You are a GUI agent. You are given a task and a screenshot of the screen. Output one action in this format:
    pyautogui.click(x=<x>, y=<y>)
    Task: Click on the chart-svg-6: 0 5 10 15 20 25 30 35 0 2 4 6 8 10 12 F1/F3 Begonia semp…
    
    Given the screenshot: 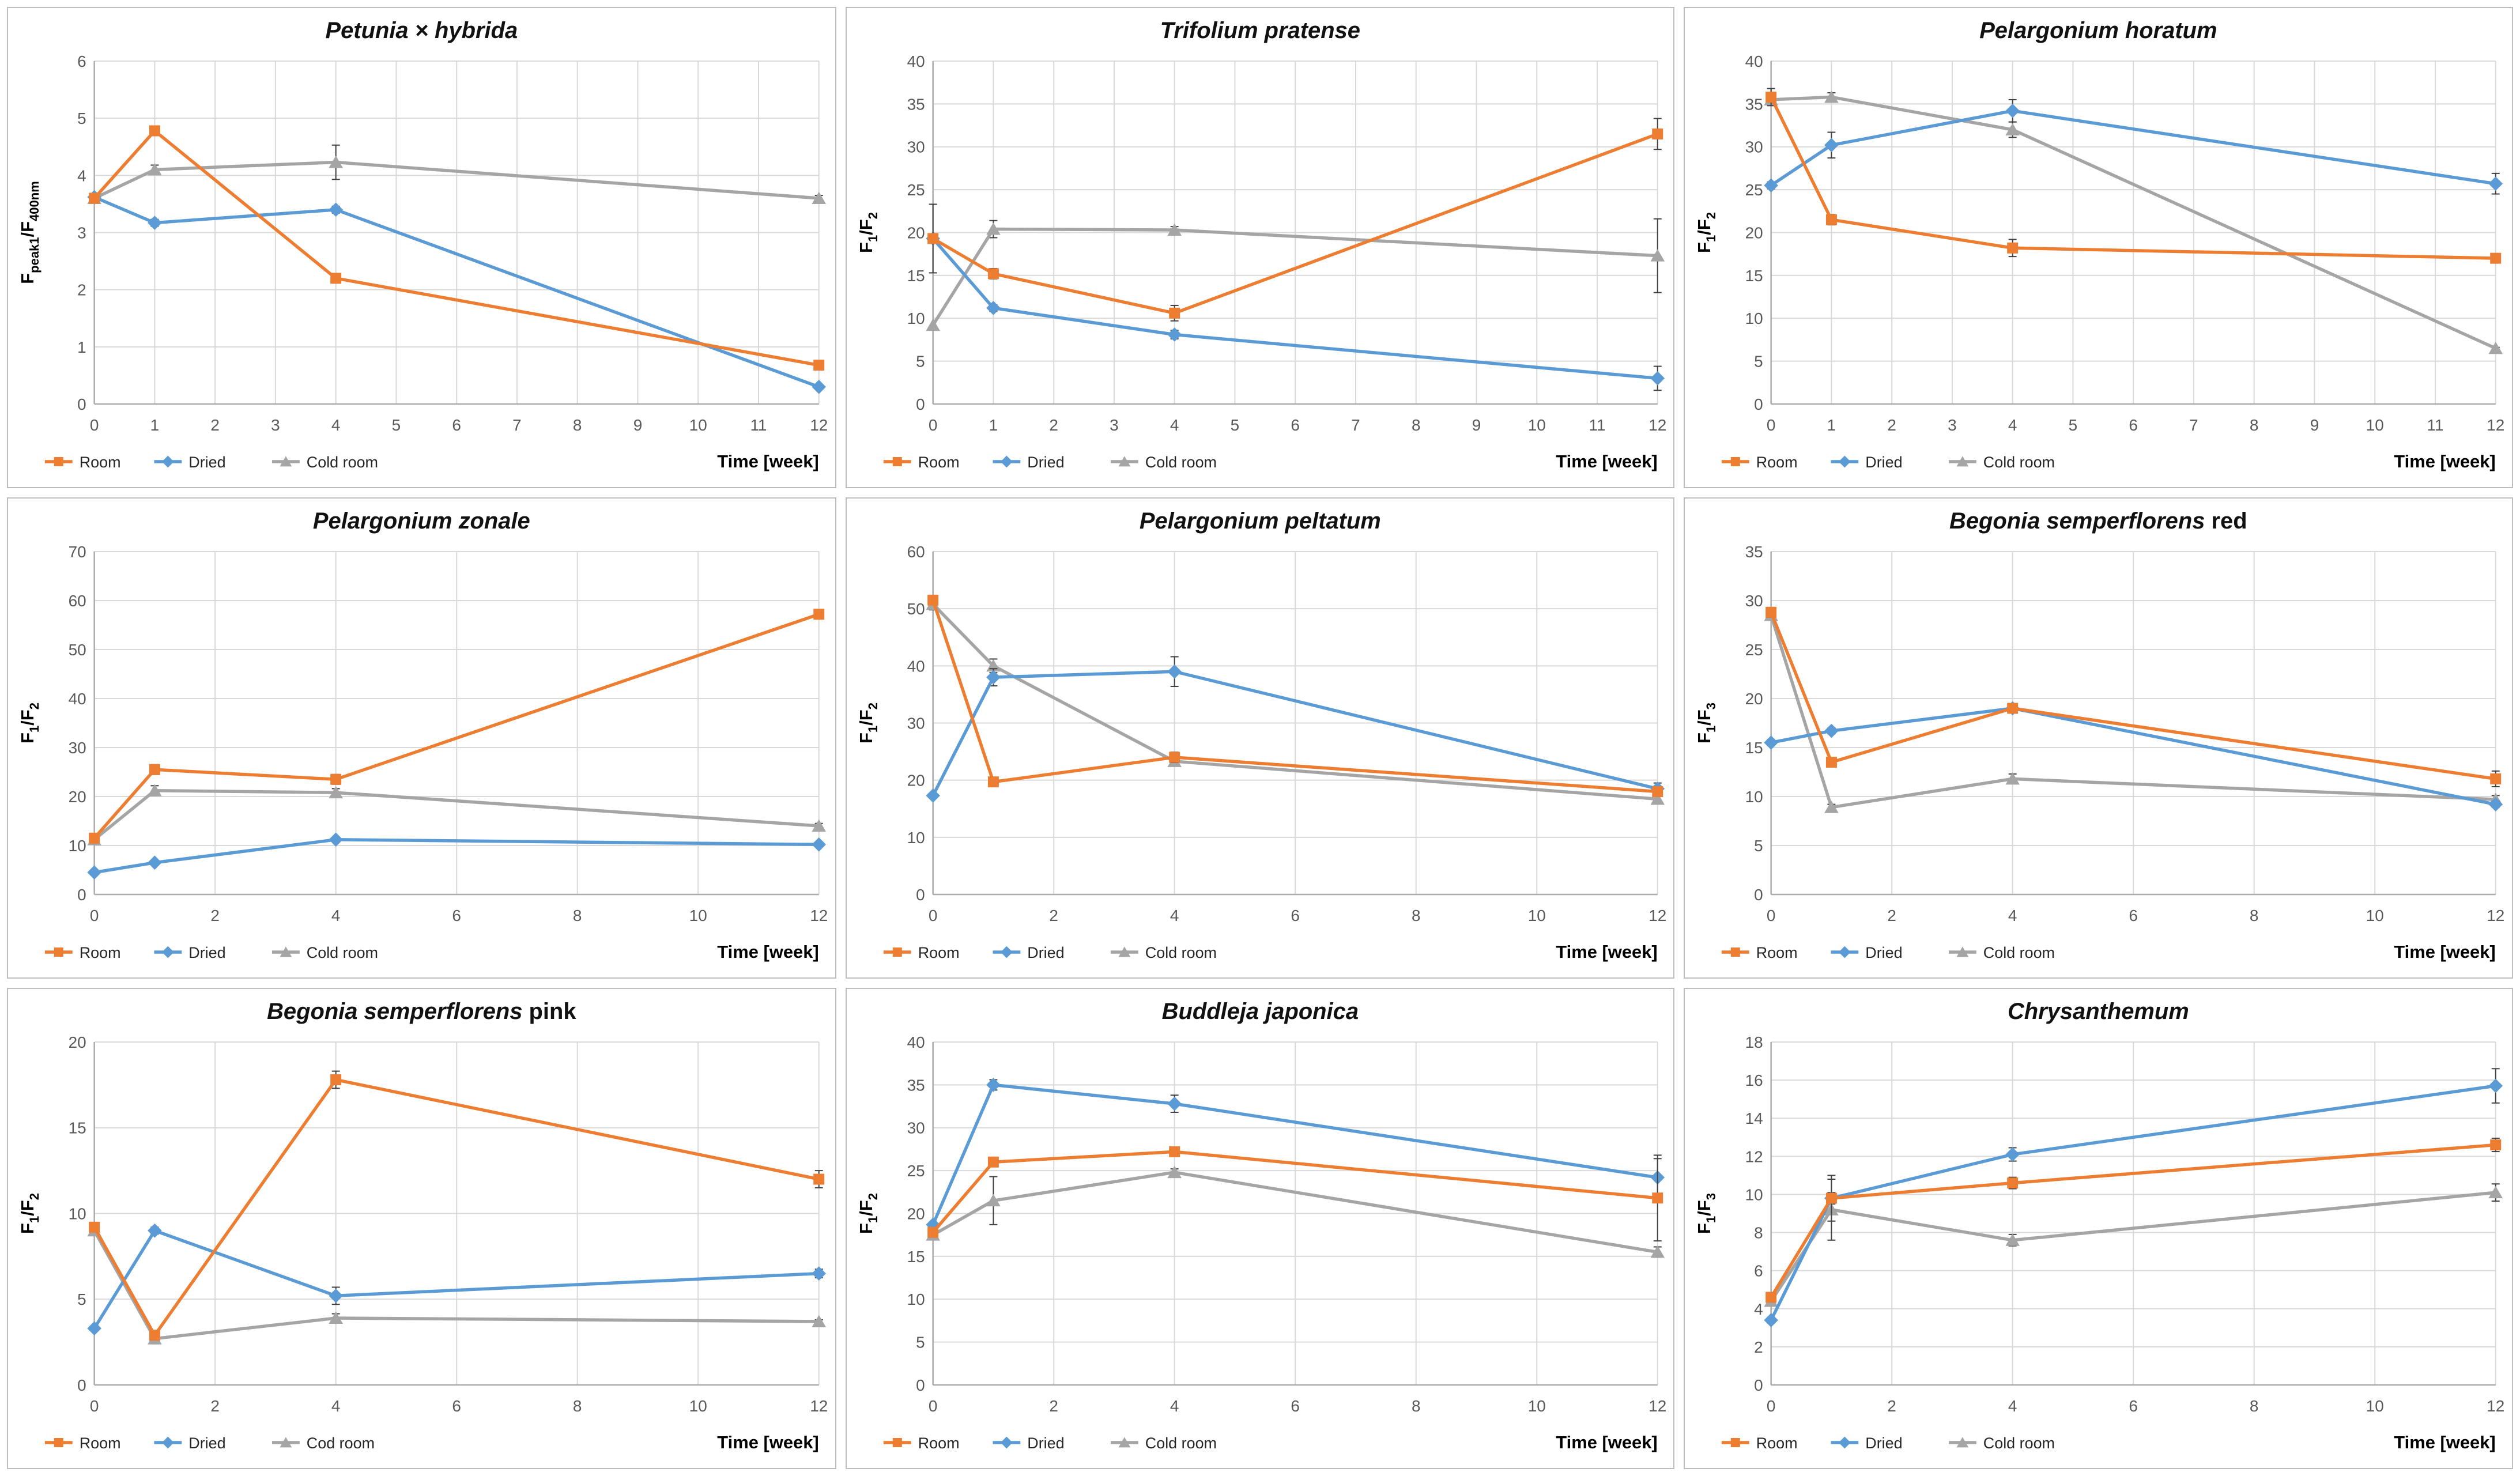 What is the action you would take?
    pyautogui.click(x=2099, y=735)
    